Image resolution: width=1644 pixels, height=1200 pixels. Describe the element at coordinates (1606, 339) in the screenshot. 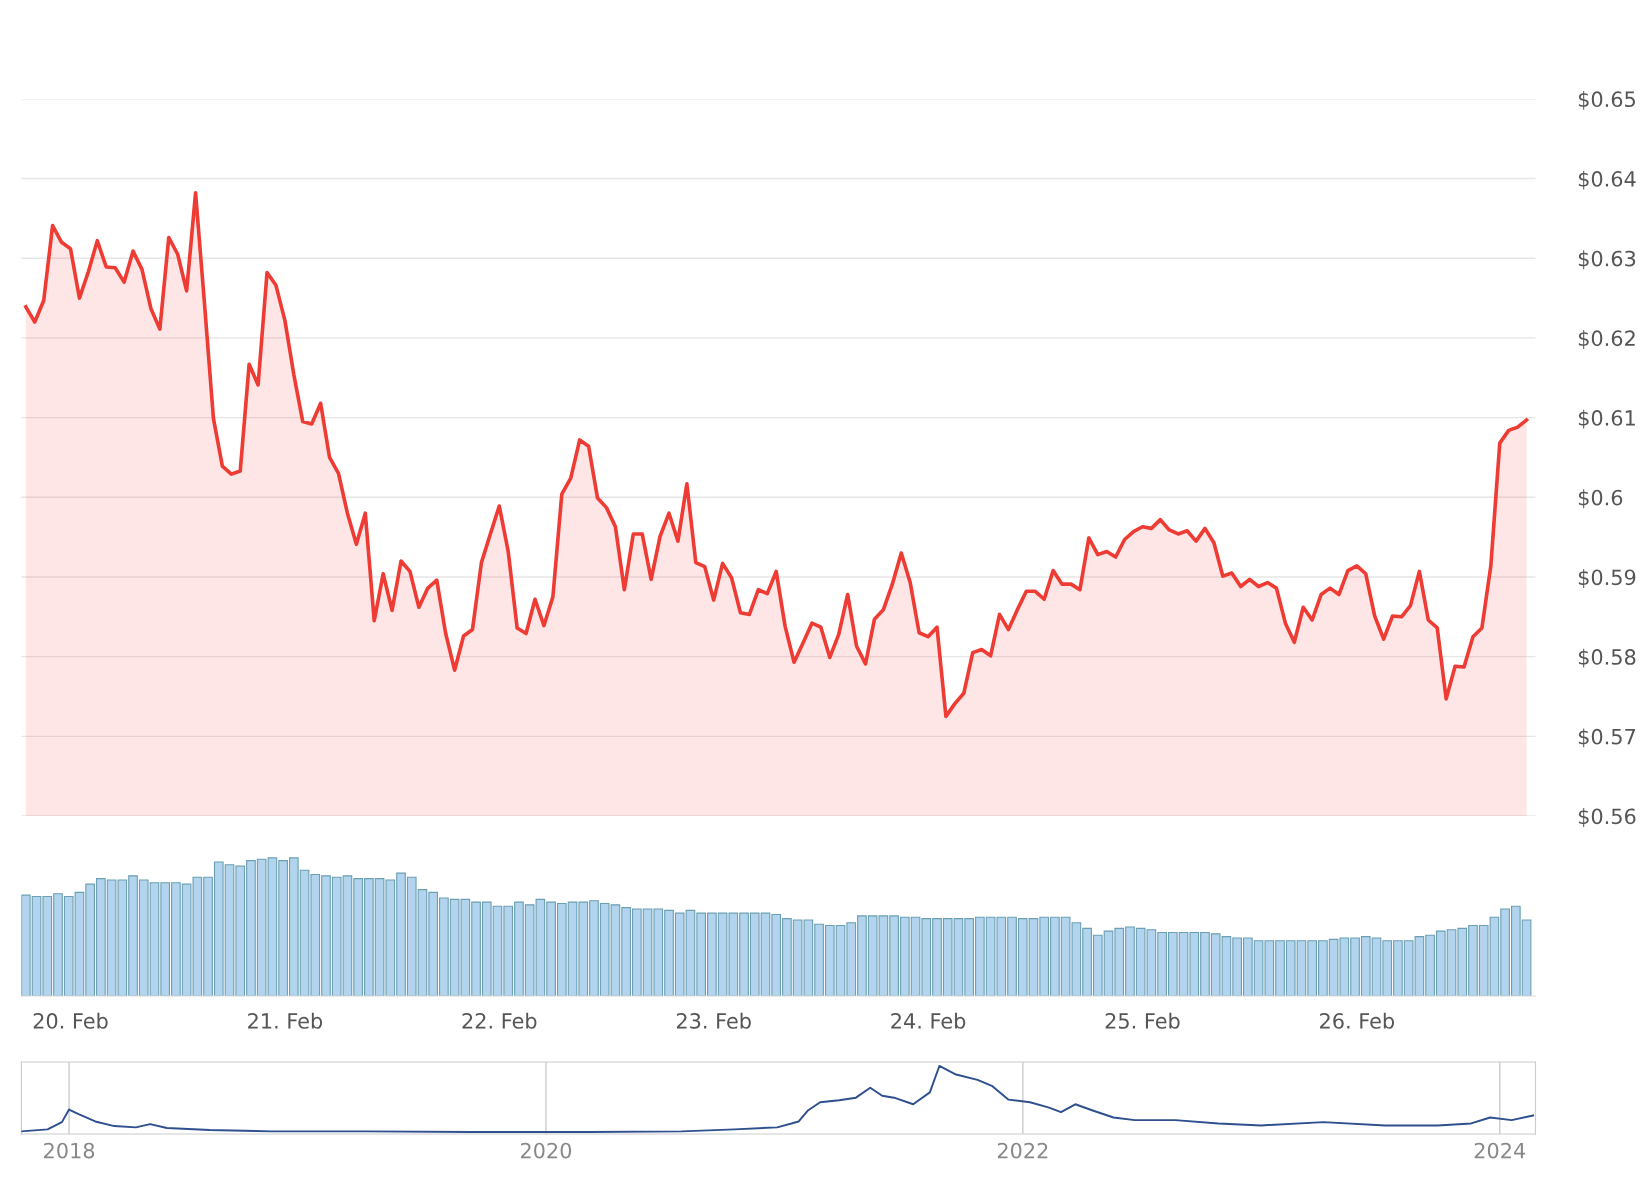

I see `y-tick-label: $0.62` at that location.